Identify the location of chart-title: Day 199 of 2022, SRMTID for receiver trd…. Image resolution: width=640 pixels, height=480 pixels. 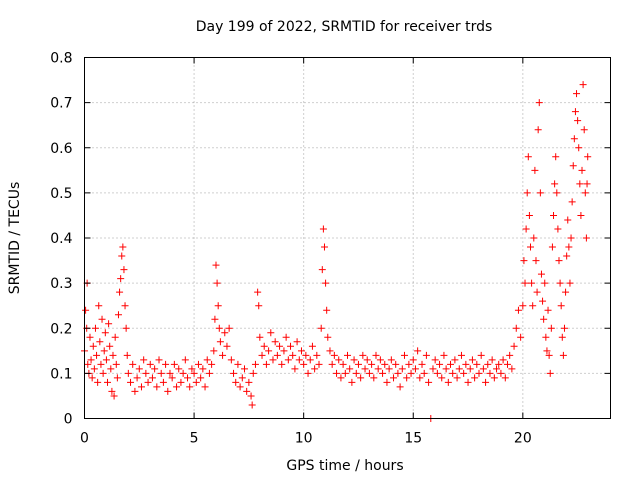
(344, 27).